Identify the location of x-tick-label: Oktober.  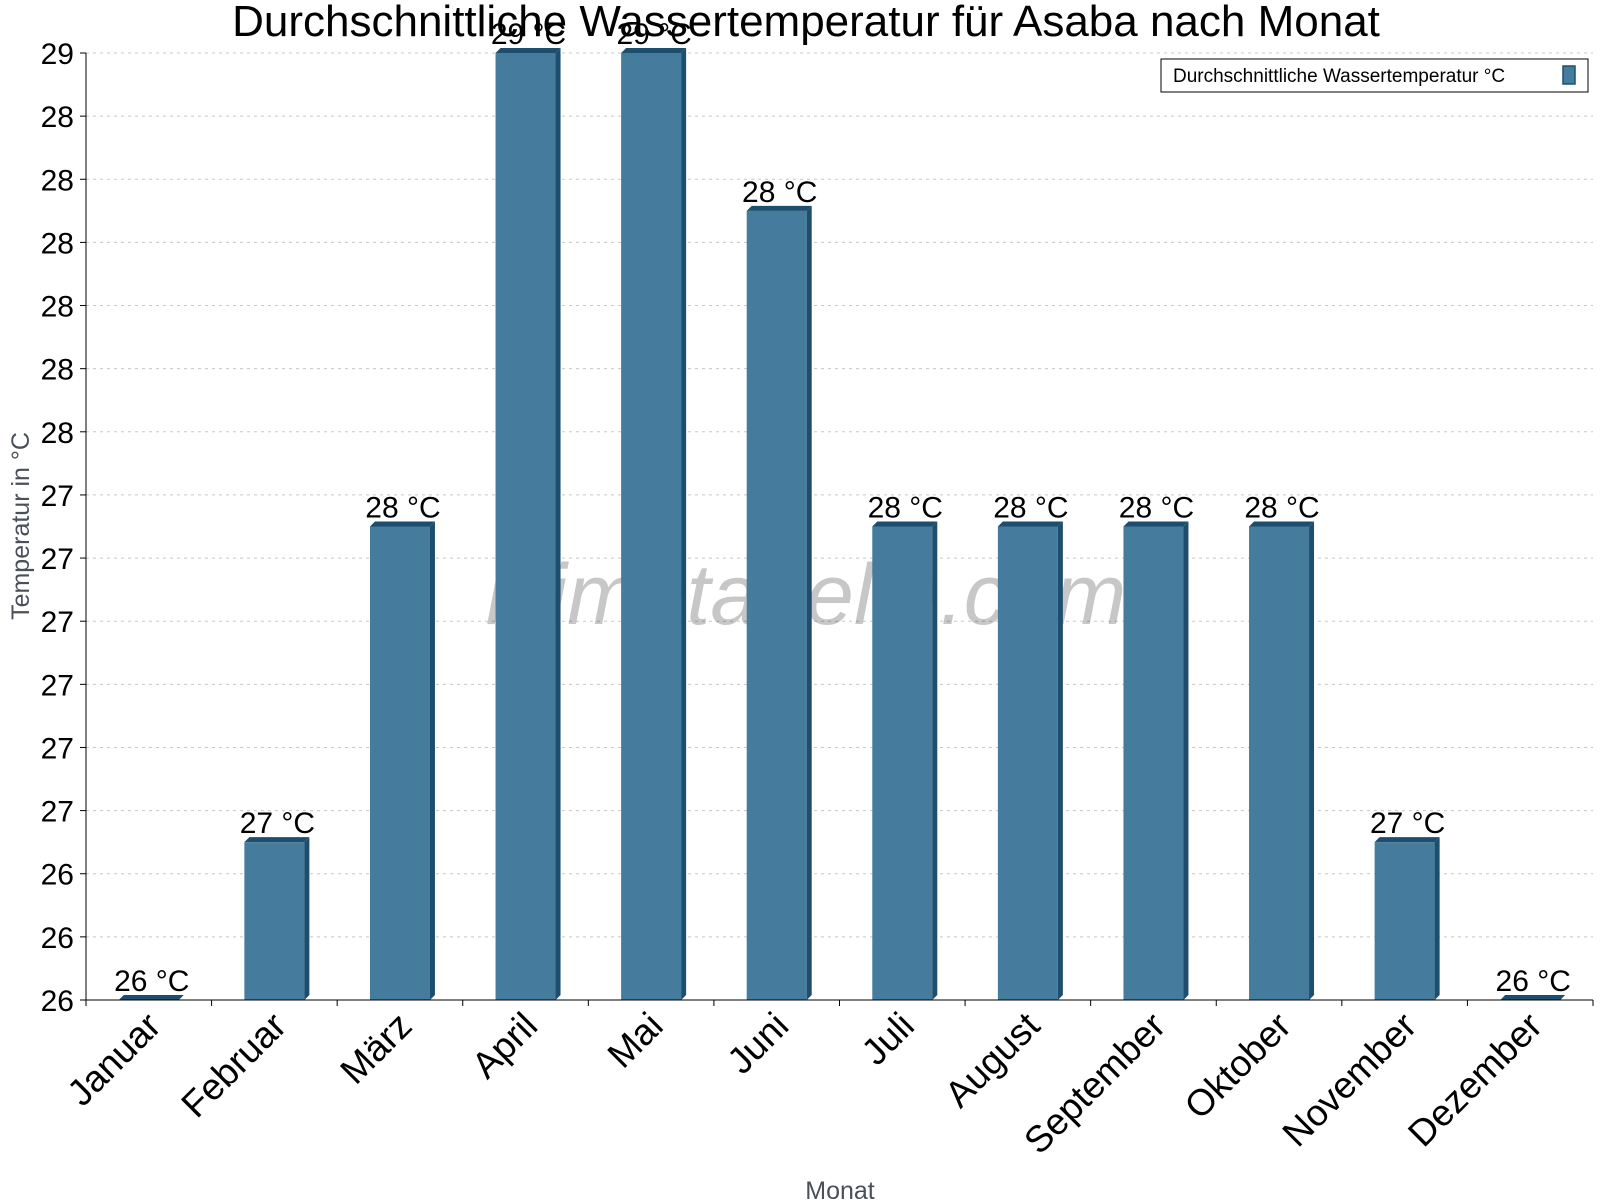
(1238, 1066).